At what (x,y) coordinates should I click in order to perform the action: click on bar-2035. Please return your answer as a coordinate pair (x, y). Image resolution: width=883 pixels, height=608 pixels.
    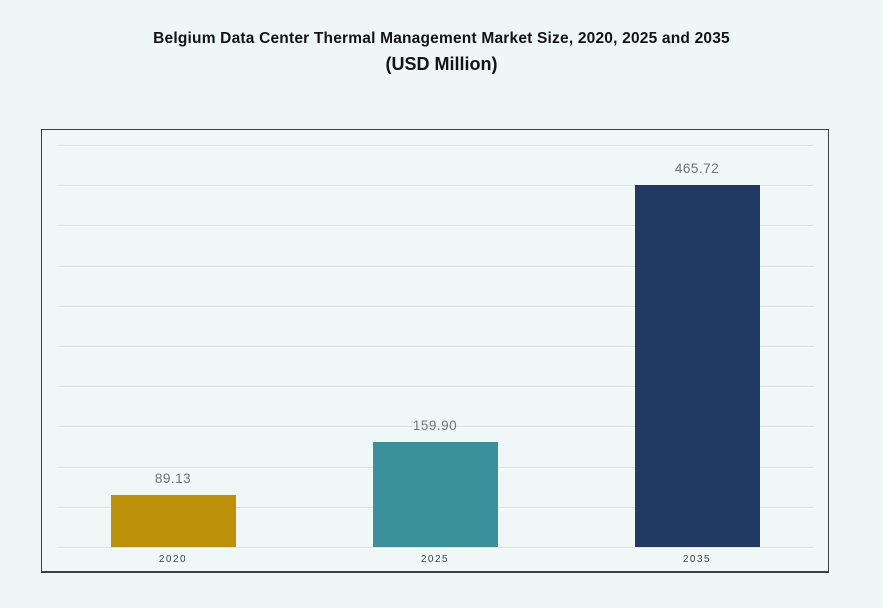
    Looking at the image, I should click on (697, 366).